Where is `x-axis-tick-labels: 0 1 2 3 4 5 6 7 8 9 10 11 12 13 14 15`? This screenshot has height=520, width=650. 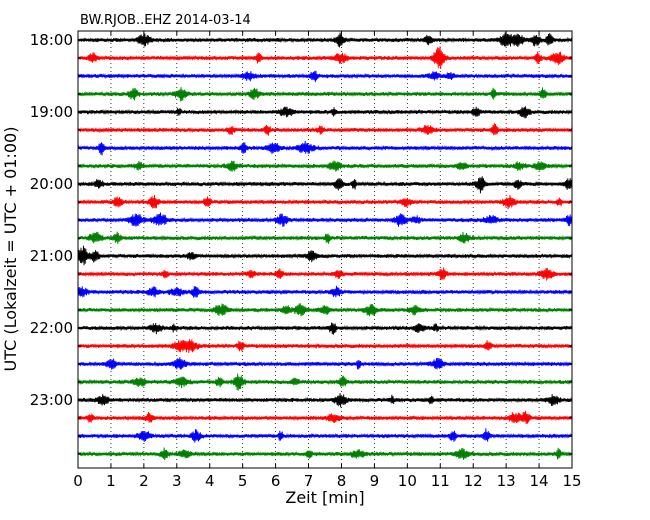
x-axis-tick-labels: 0 1 2 3 4 5 6 7 8 9 10 11 12 13 14 15 is located at coordinates (327, 481).